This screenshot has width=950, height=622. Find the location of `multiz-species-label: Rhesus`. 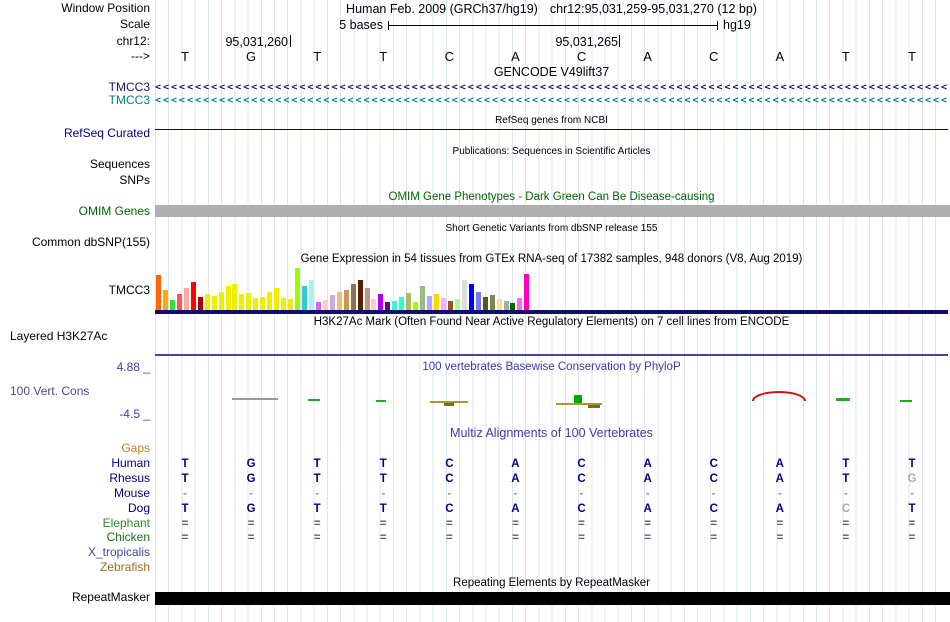

multiz-species-label: Rhesus is located at coordinates (129, 477).